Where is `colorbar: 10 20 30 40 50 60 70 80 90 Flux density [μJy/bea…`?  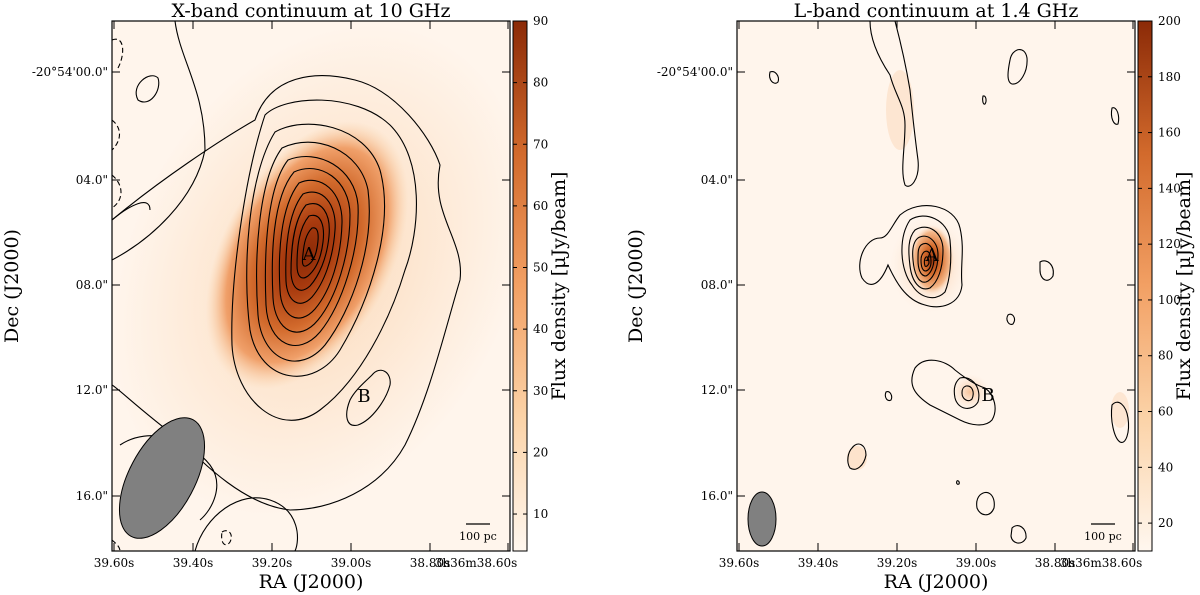
colorbar: 10 20 30 40 50 60 70 80 90 Flux density [μJy/bea… is located at coordinates (541, 283).